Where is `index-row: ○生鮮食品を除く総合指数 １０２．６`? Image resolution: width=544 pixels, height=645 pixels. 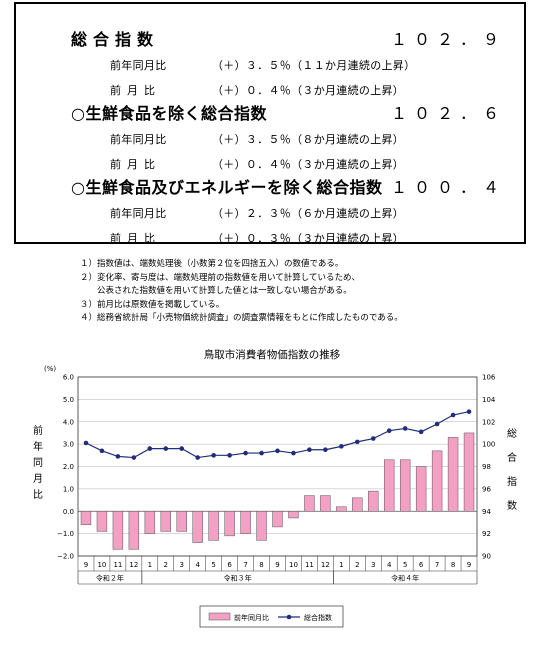
index-row: ○生鮮食品を除く総合指数 １０２．６ is located at coordinates (270, 114).